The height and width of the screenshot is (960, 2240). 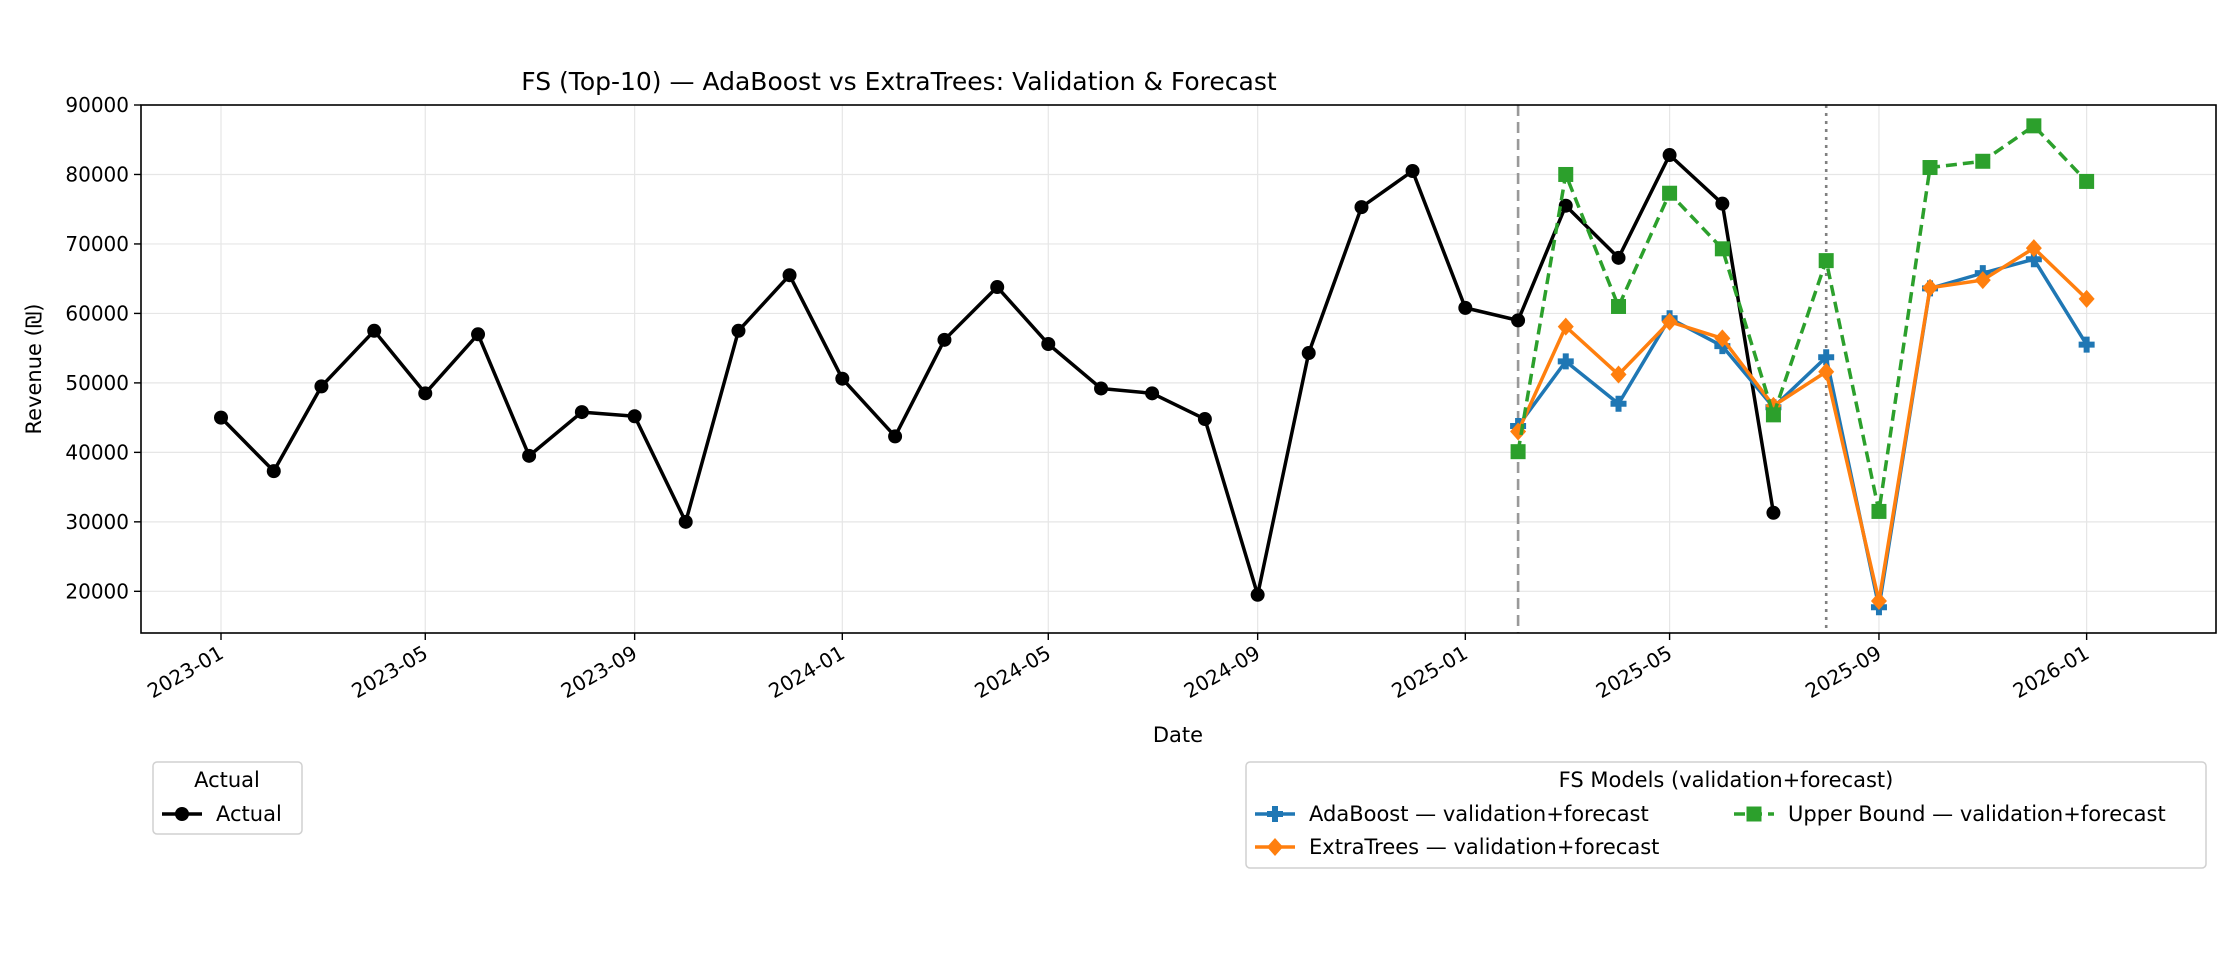 What do you see at coordinates (599, 672) in the screenshot?
I see `x-tick-label: 2023-09` at bounding box center [599, 672].